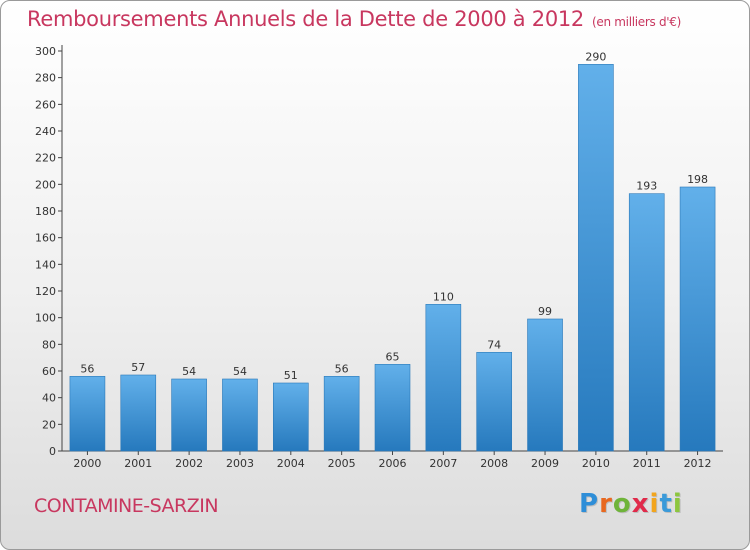 This screenshot has height=550, width=750. I want to click on x-tick-label: 2008, so click(494, 463).